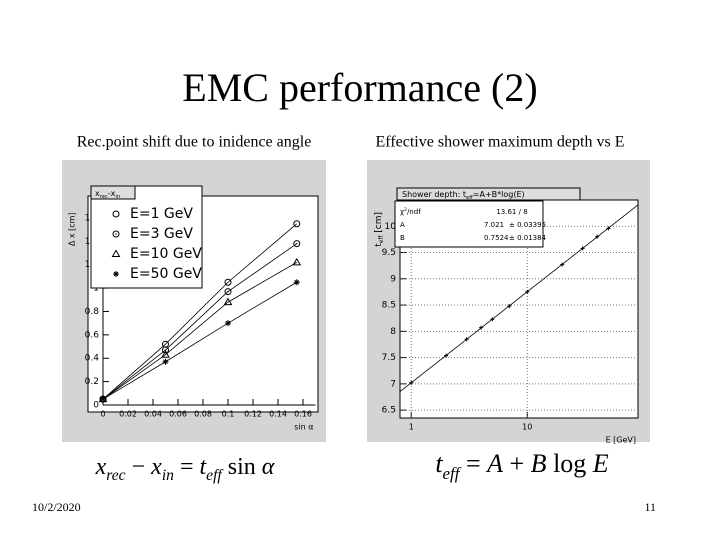 This screenshot has height=540, width=720. Describe the element at coordinates (178, 414) in the screenshot. I see `x-tick-label: 0.06` at that location.